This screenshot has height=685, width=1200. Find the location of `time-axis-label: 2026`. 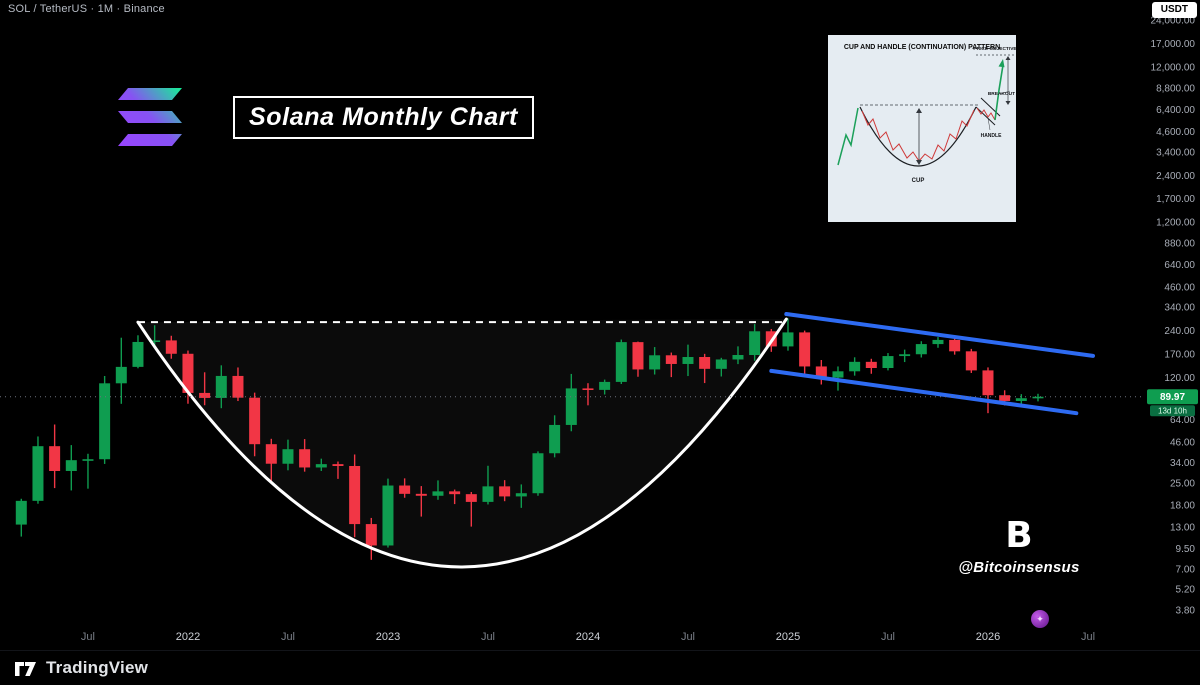

time-axis-label: 2026 is located at coordinates (988, 637).